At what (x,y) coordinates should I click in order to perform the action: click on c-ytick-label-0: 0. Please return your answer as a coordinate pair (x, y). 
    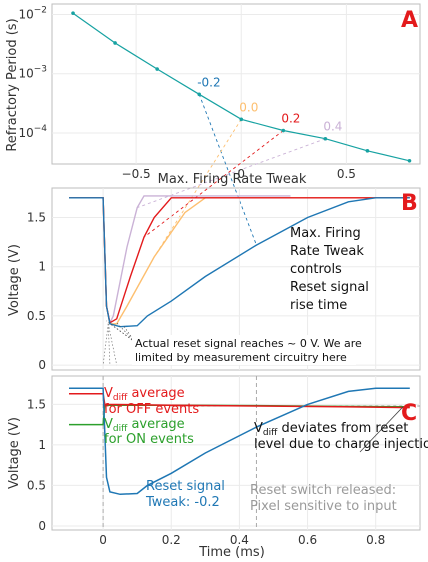
    Looking at the image, I should click on (42, 526).